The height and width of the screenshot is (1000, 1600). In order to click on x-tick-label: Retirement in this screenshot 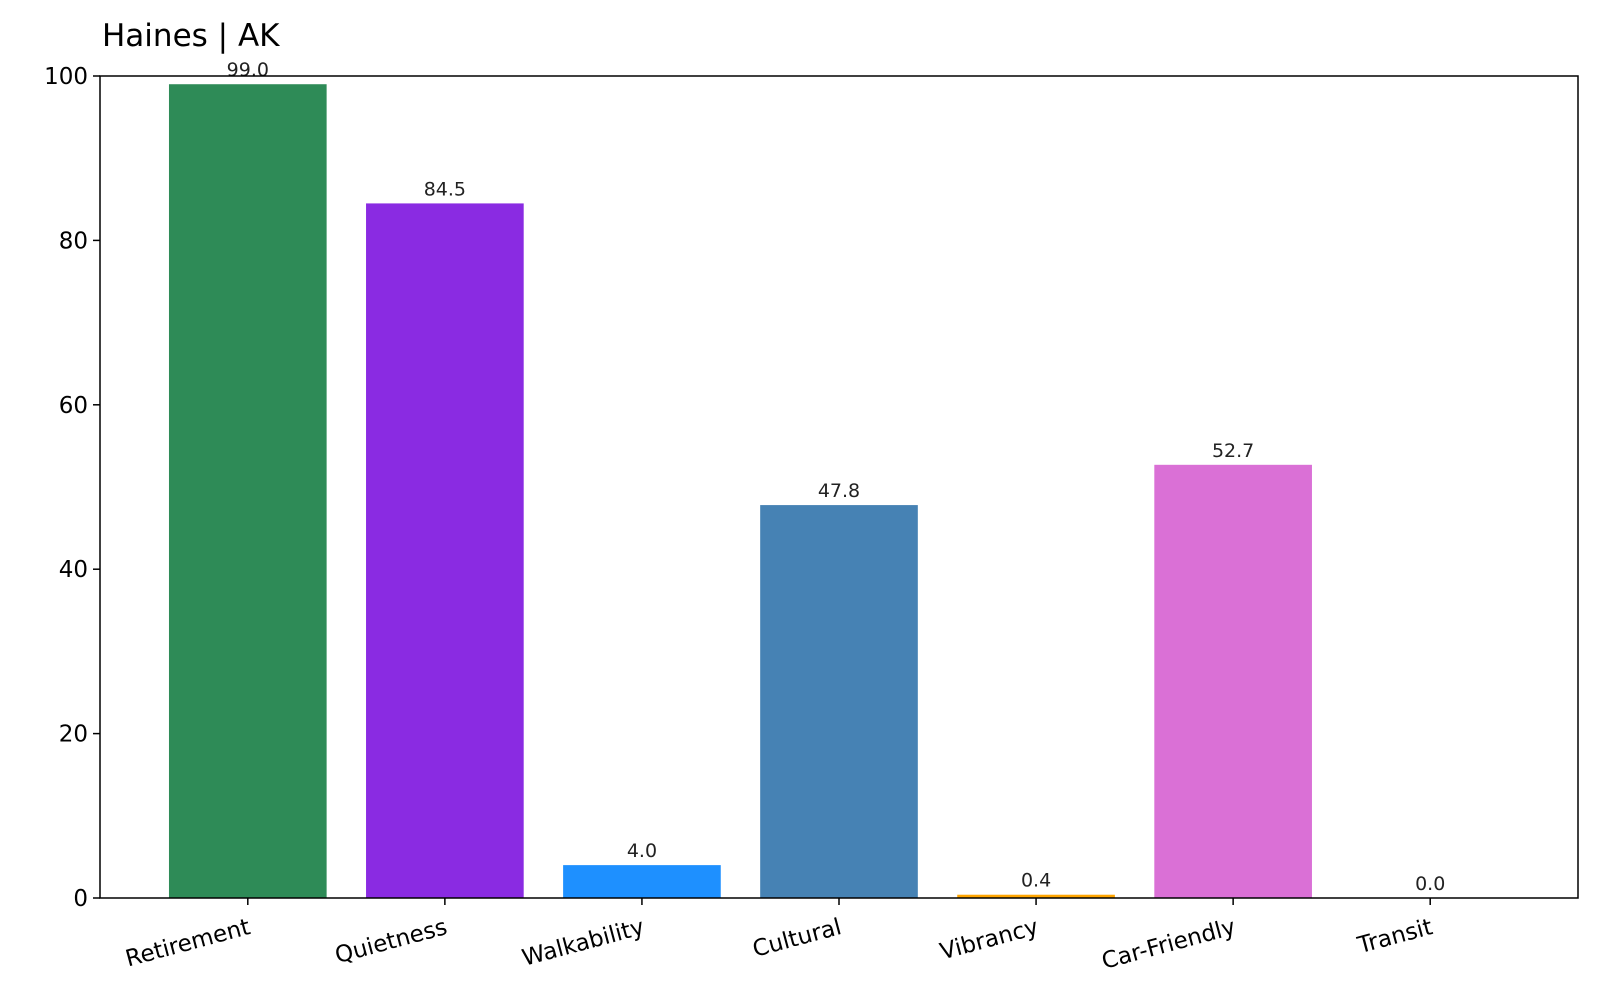, I will do `click(188, 943)`.